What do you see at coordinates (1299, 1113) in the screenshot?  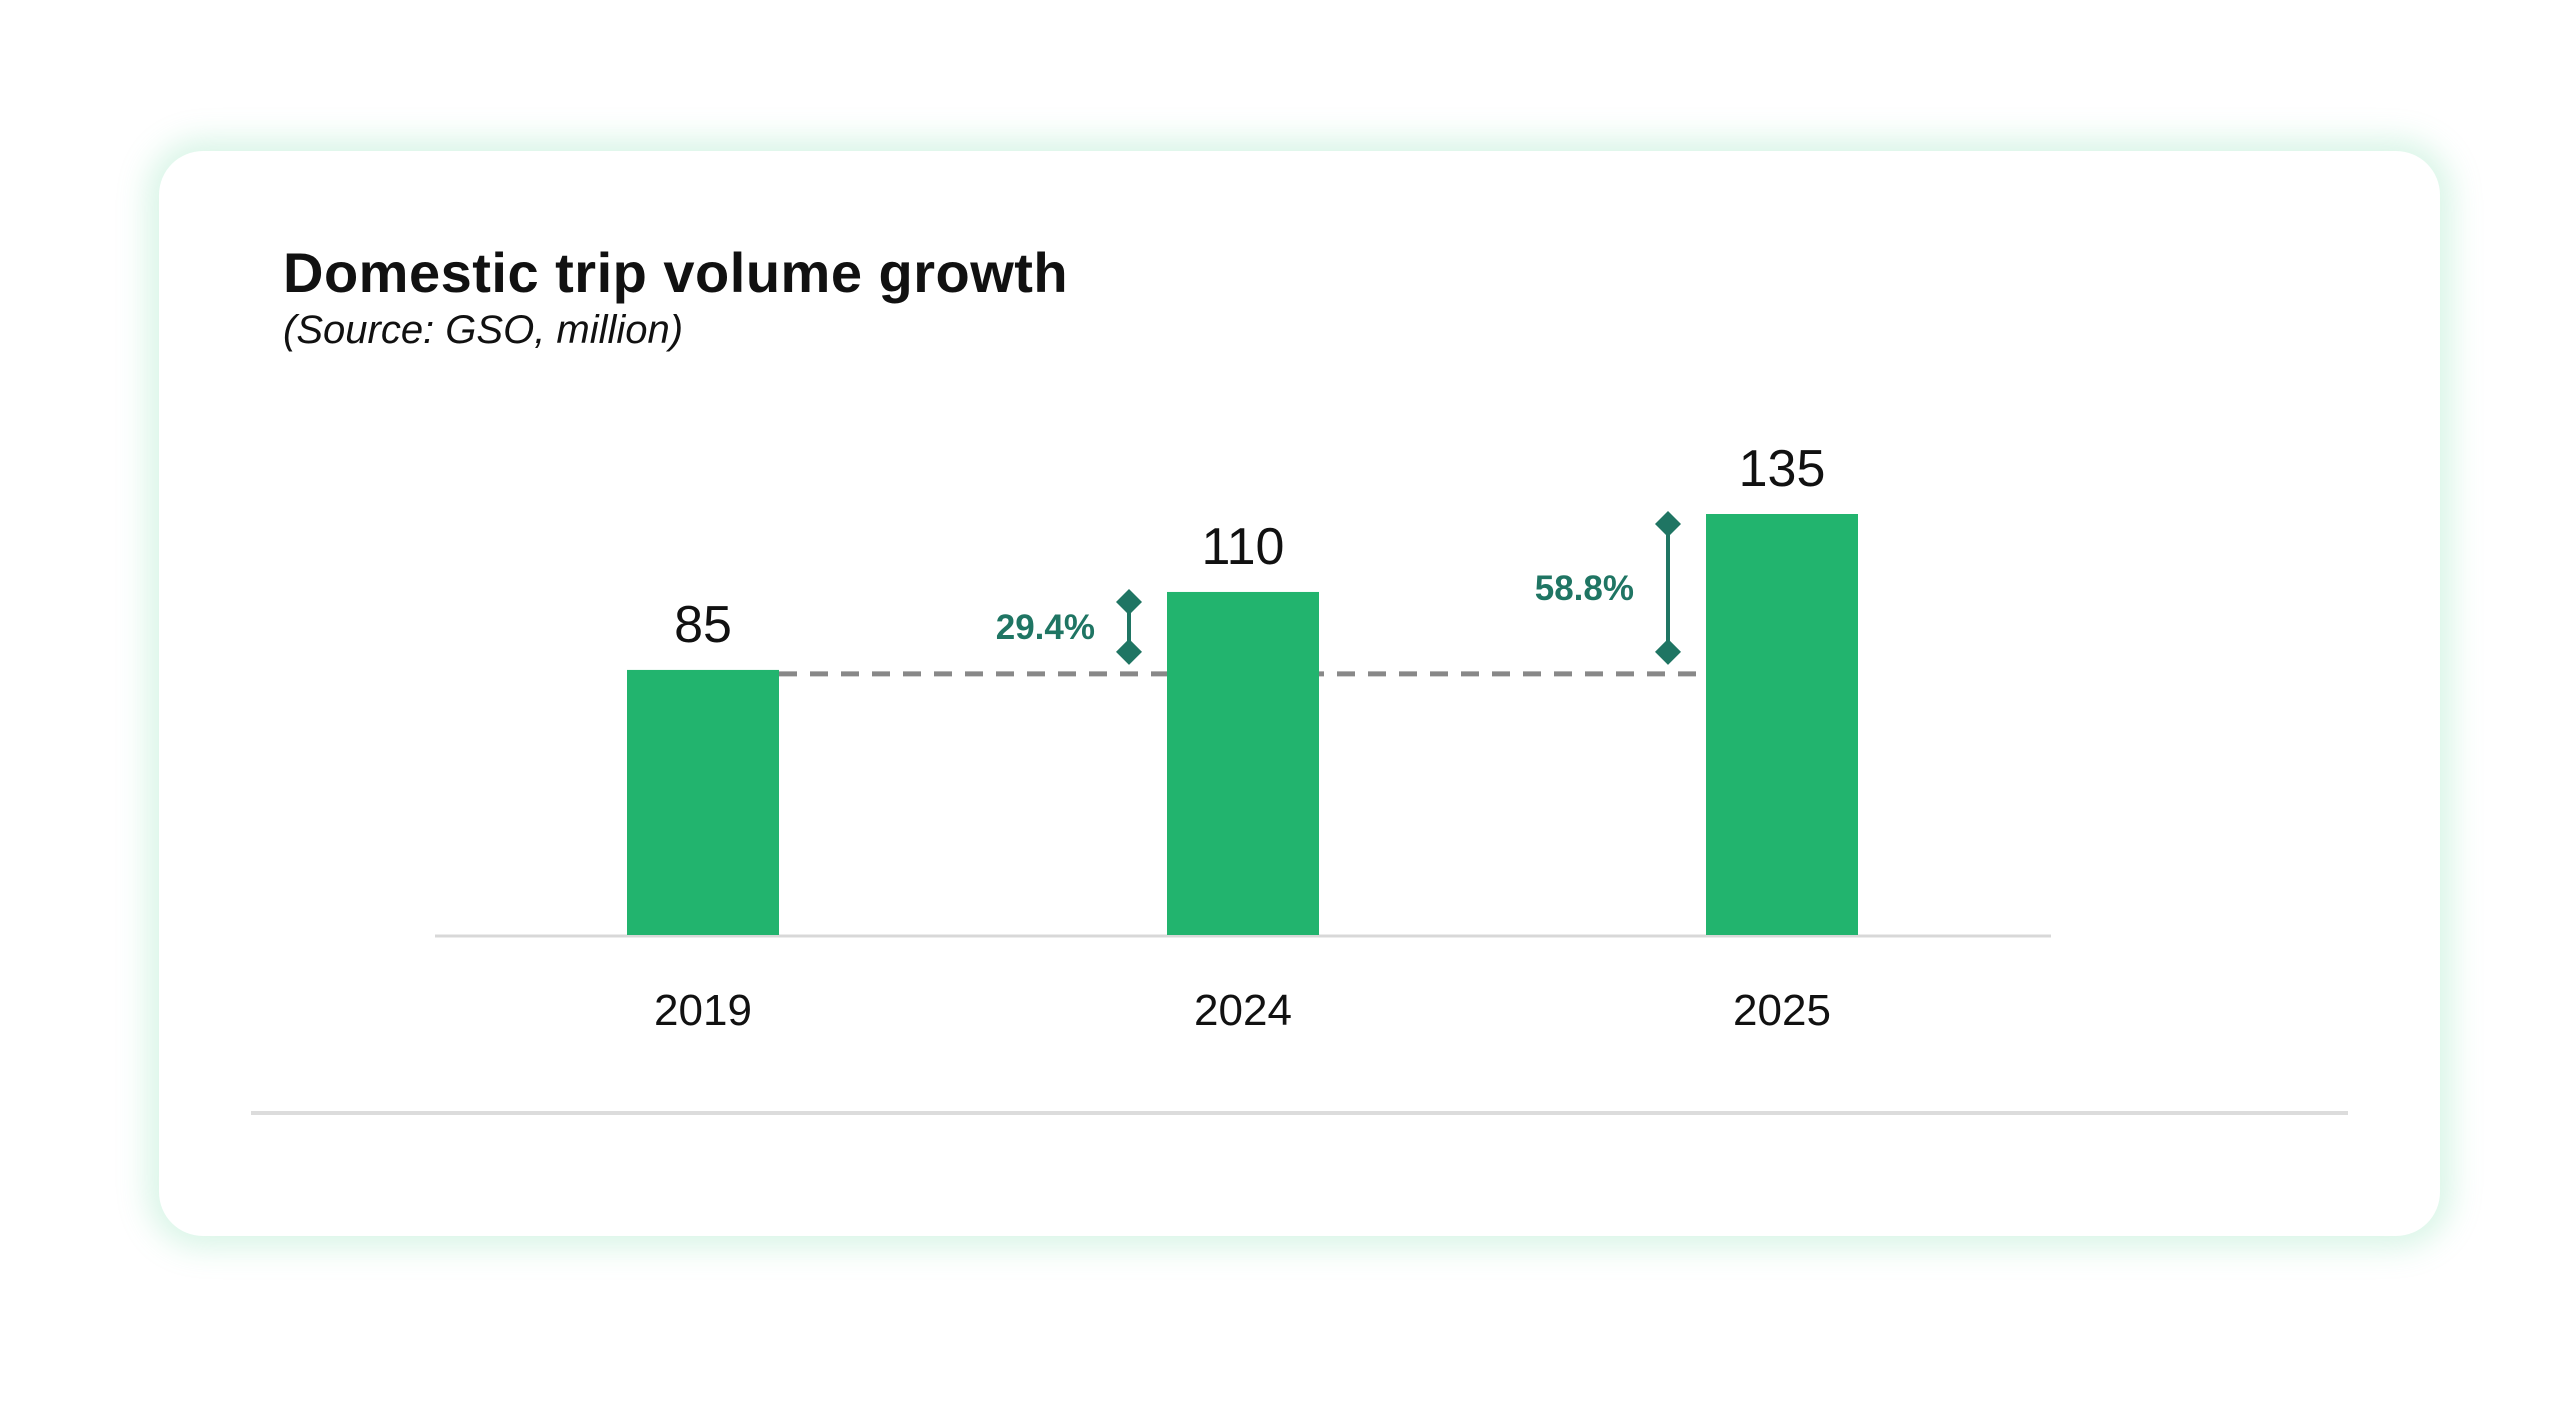 I see `divider` at bounding box center [1299, 1113].